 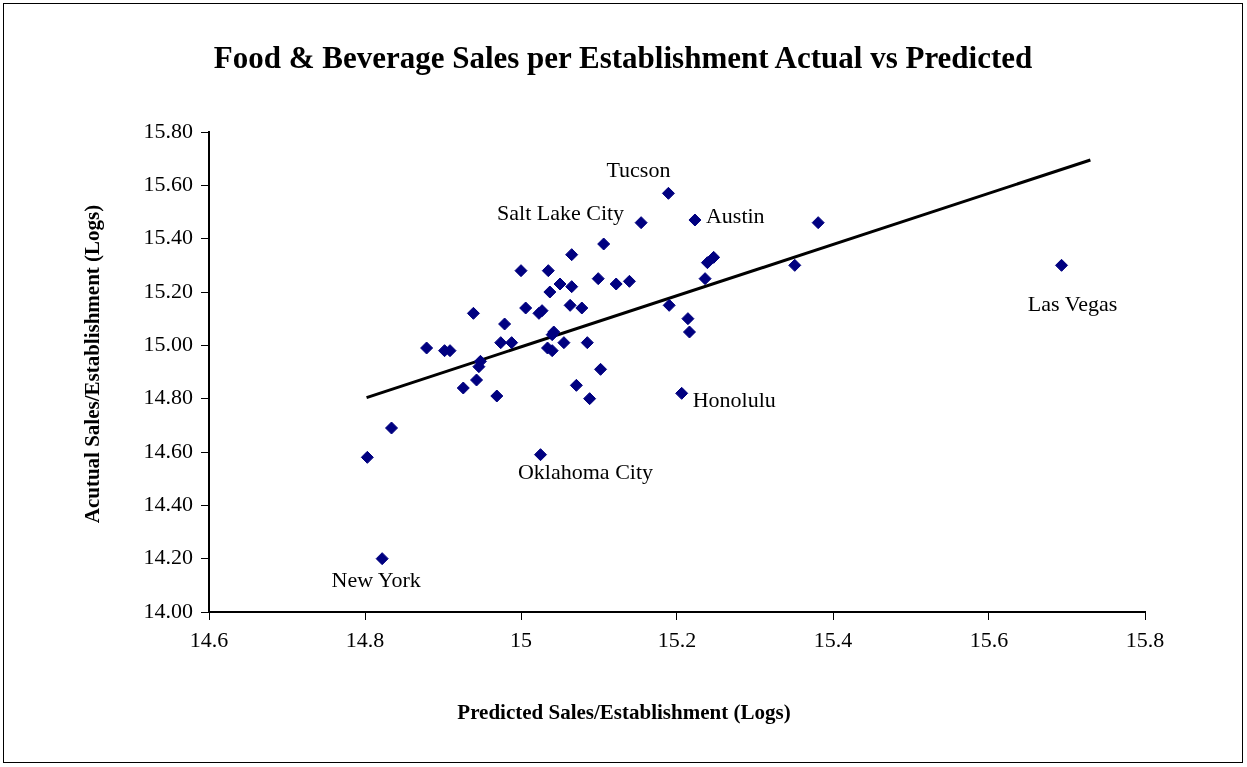 What do you see at coordinates (168, 237) in the screenshot?
I see `y-tick-label: 15.40` at bounding box center [168, 237].